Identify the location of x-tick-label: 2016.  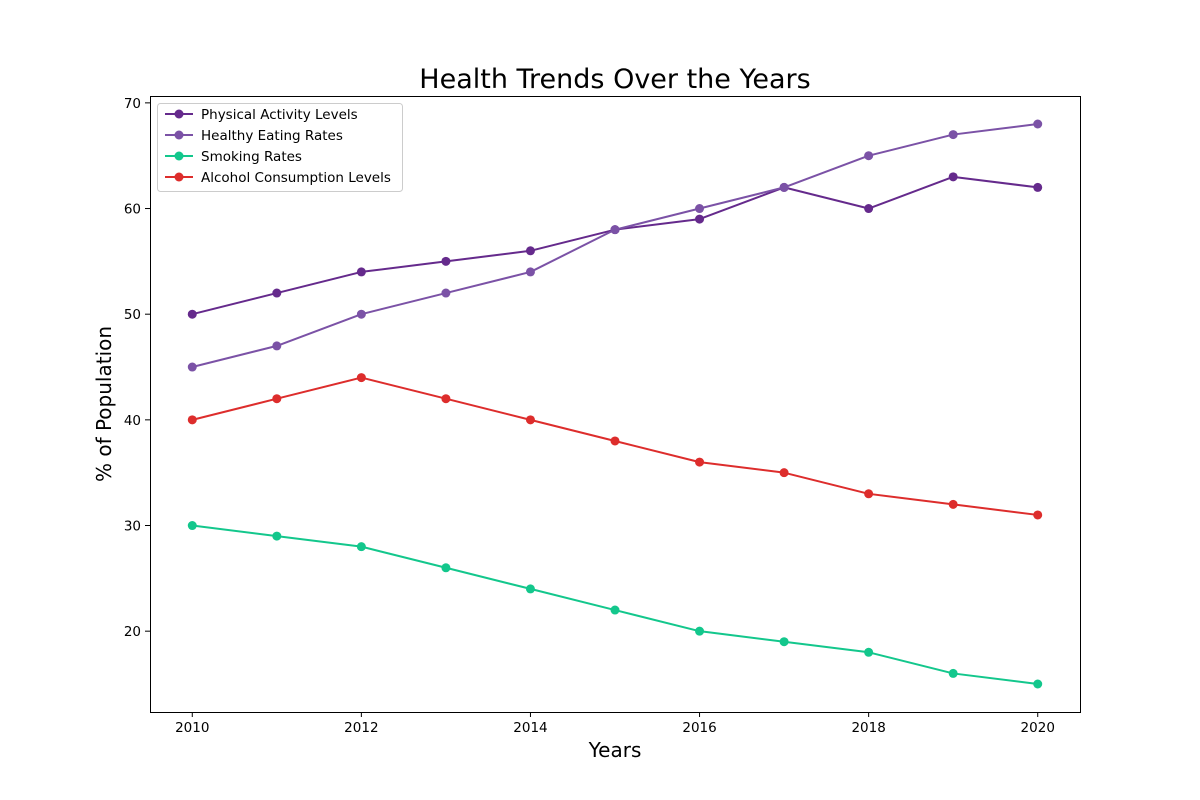
(699, 728).